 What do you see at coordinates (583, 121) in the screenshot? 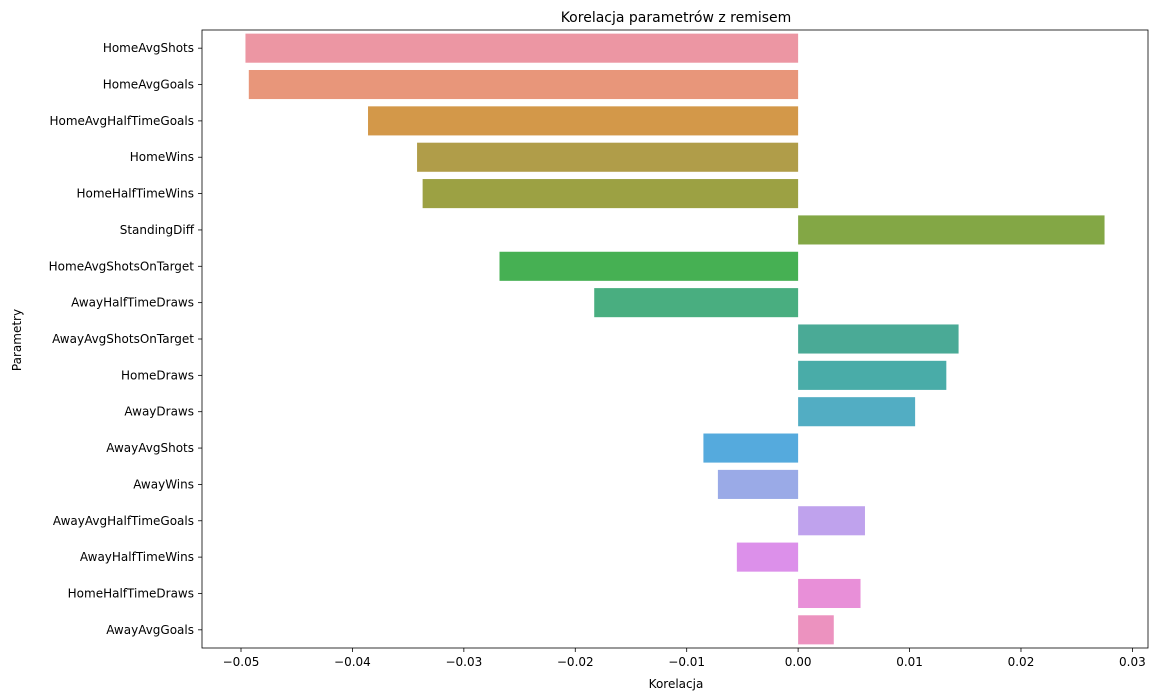
I see `bar-HomeAvgHalfTimeGoals` at bounding box center [583, 121].